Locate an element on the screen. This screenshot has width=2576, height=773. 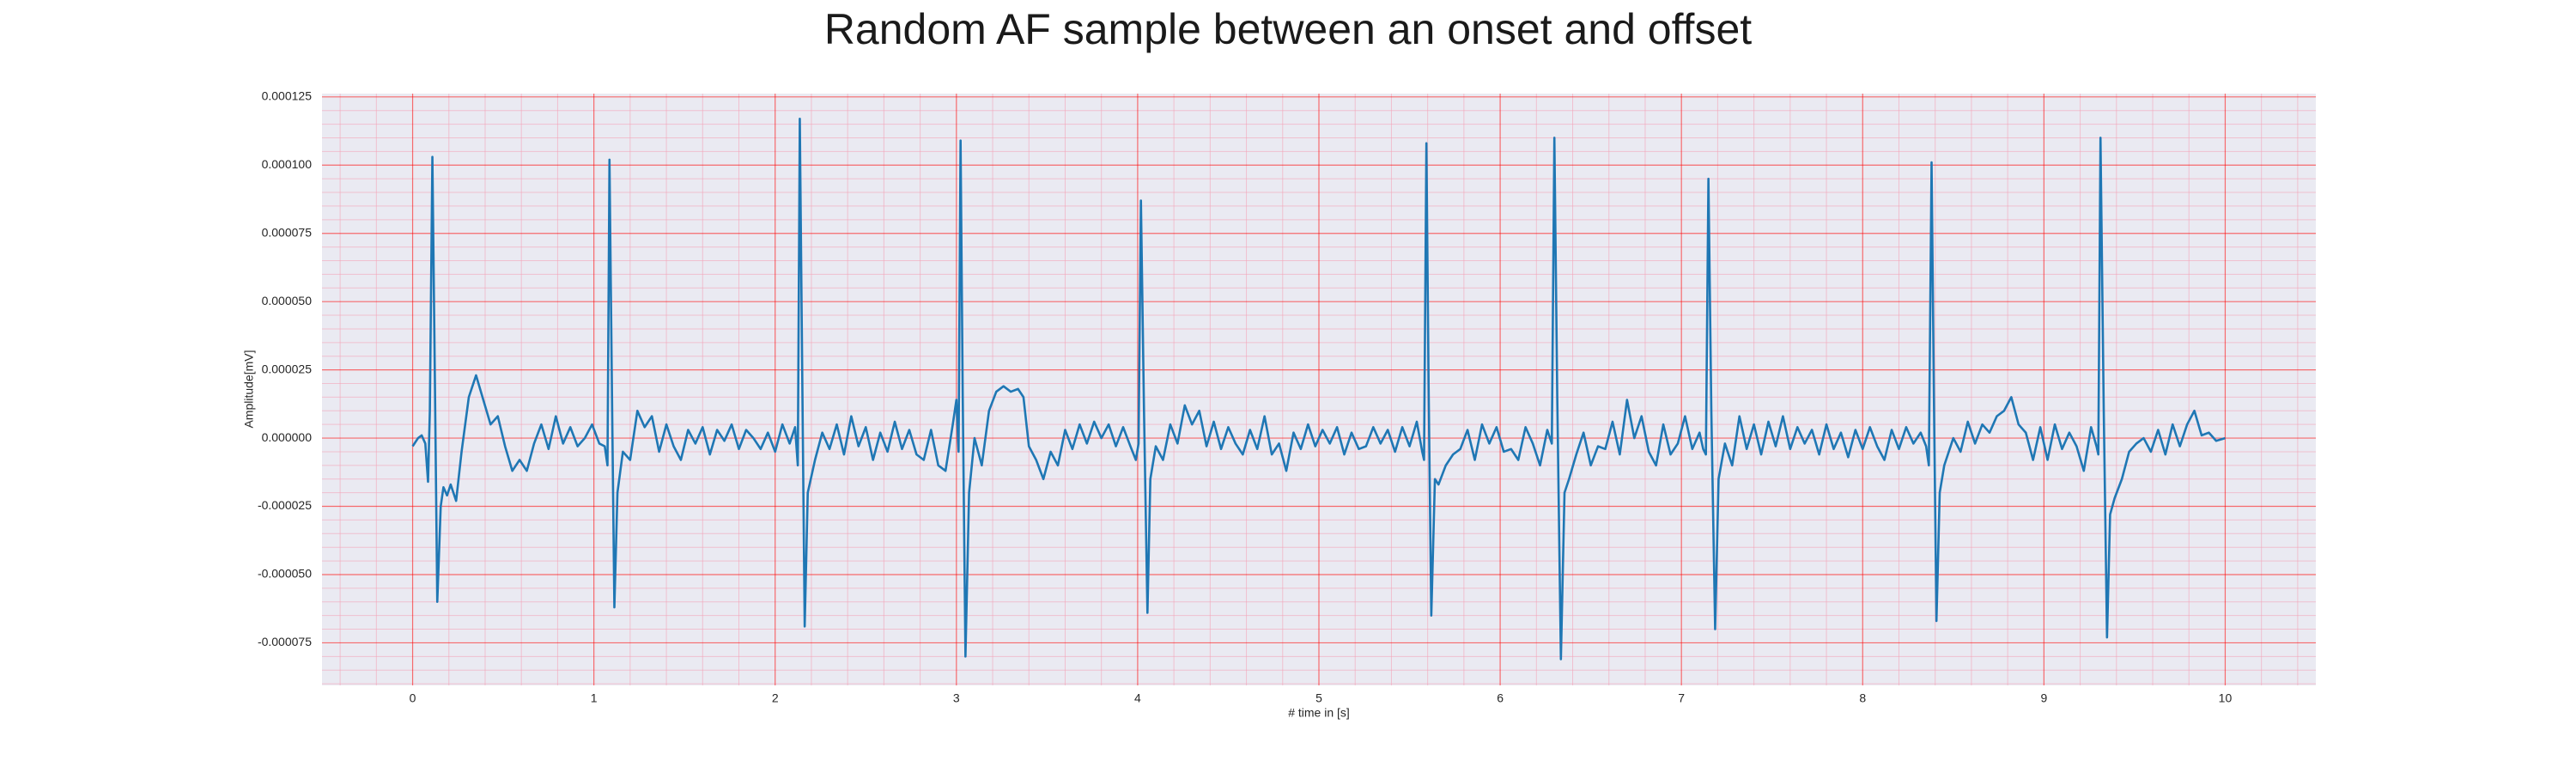
x-tick-label: 0 is located at coordinates (413, 698).